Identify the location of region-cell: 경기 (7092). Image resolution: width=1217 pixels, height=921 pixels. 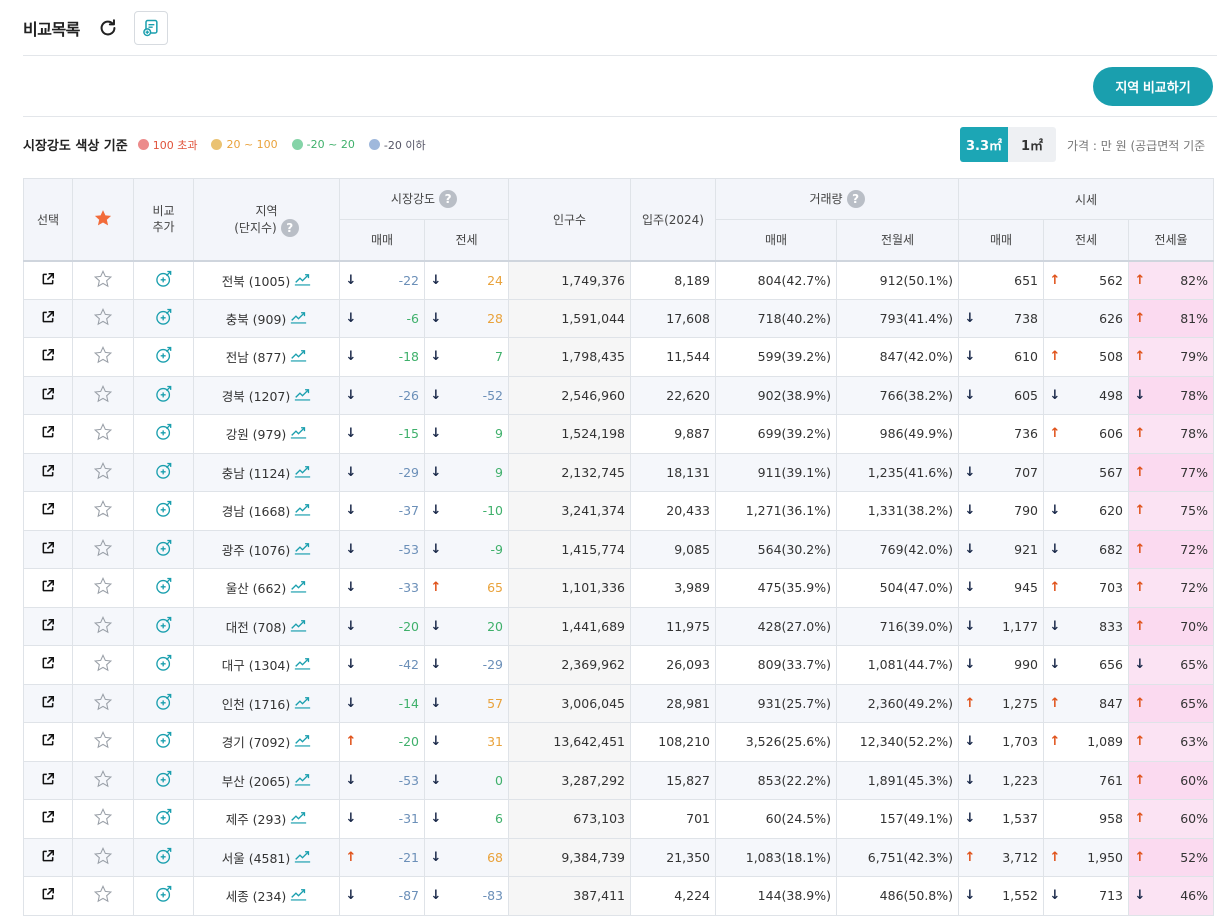
(266, 742).